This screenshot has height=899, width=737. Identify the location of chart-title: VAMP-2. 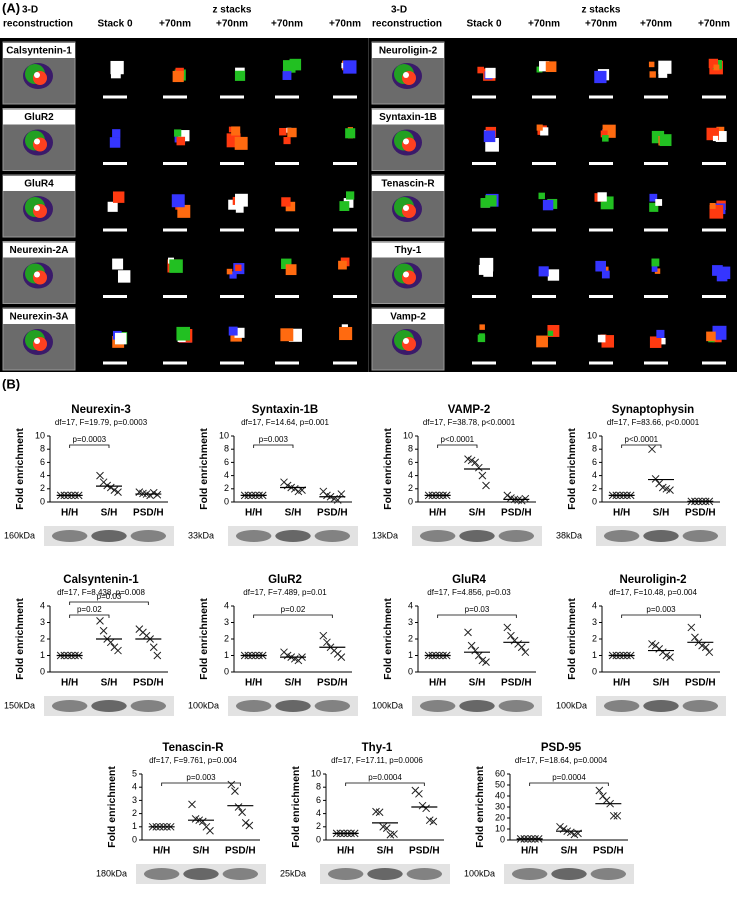
(469, 410).